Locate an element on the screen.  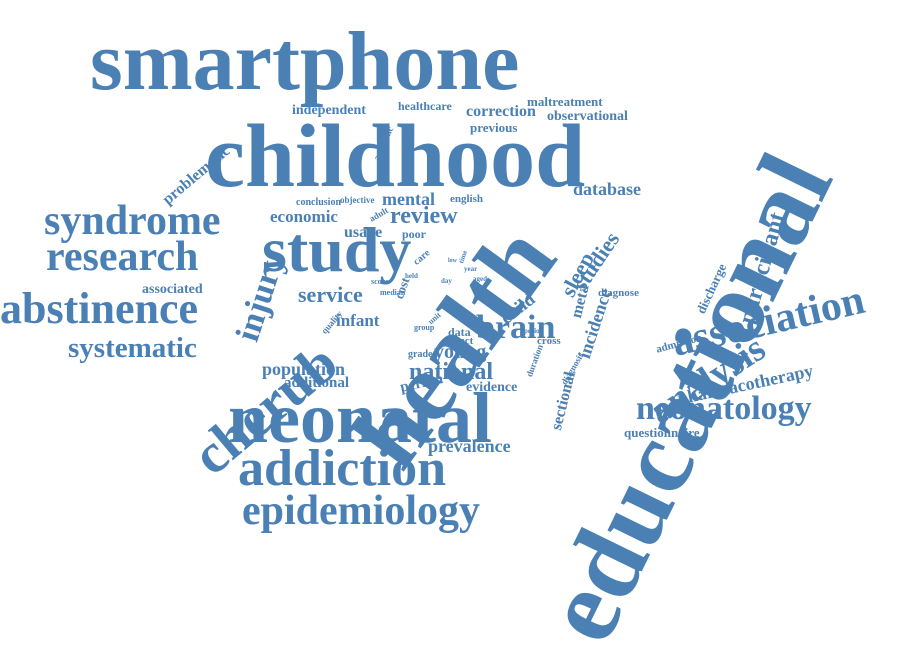
word-national: national is located at coordinates (451, 372).